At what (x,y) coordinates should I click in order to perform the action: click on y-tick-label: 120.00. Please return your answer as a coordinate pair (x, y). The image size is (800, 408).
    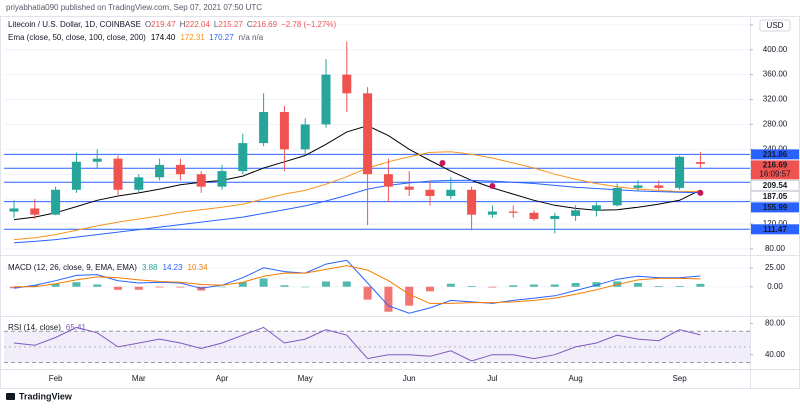
    Looking at the image, I should click on (775, 223).